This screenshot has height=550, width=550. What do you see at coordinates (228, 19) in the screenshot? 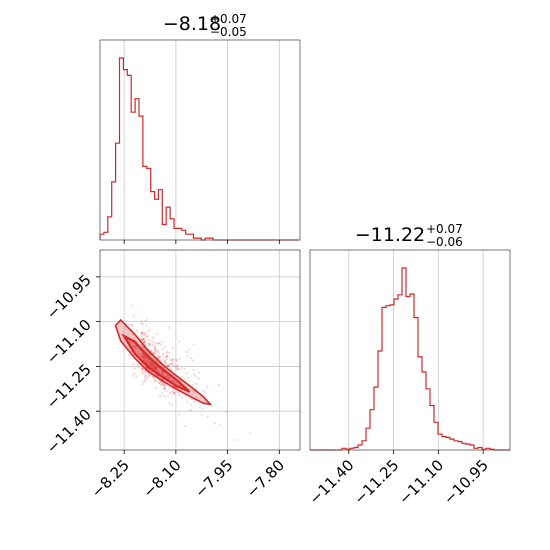
I see `title-1-sup: +0.07` at bounding box center [228, 19].